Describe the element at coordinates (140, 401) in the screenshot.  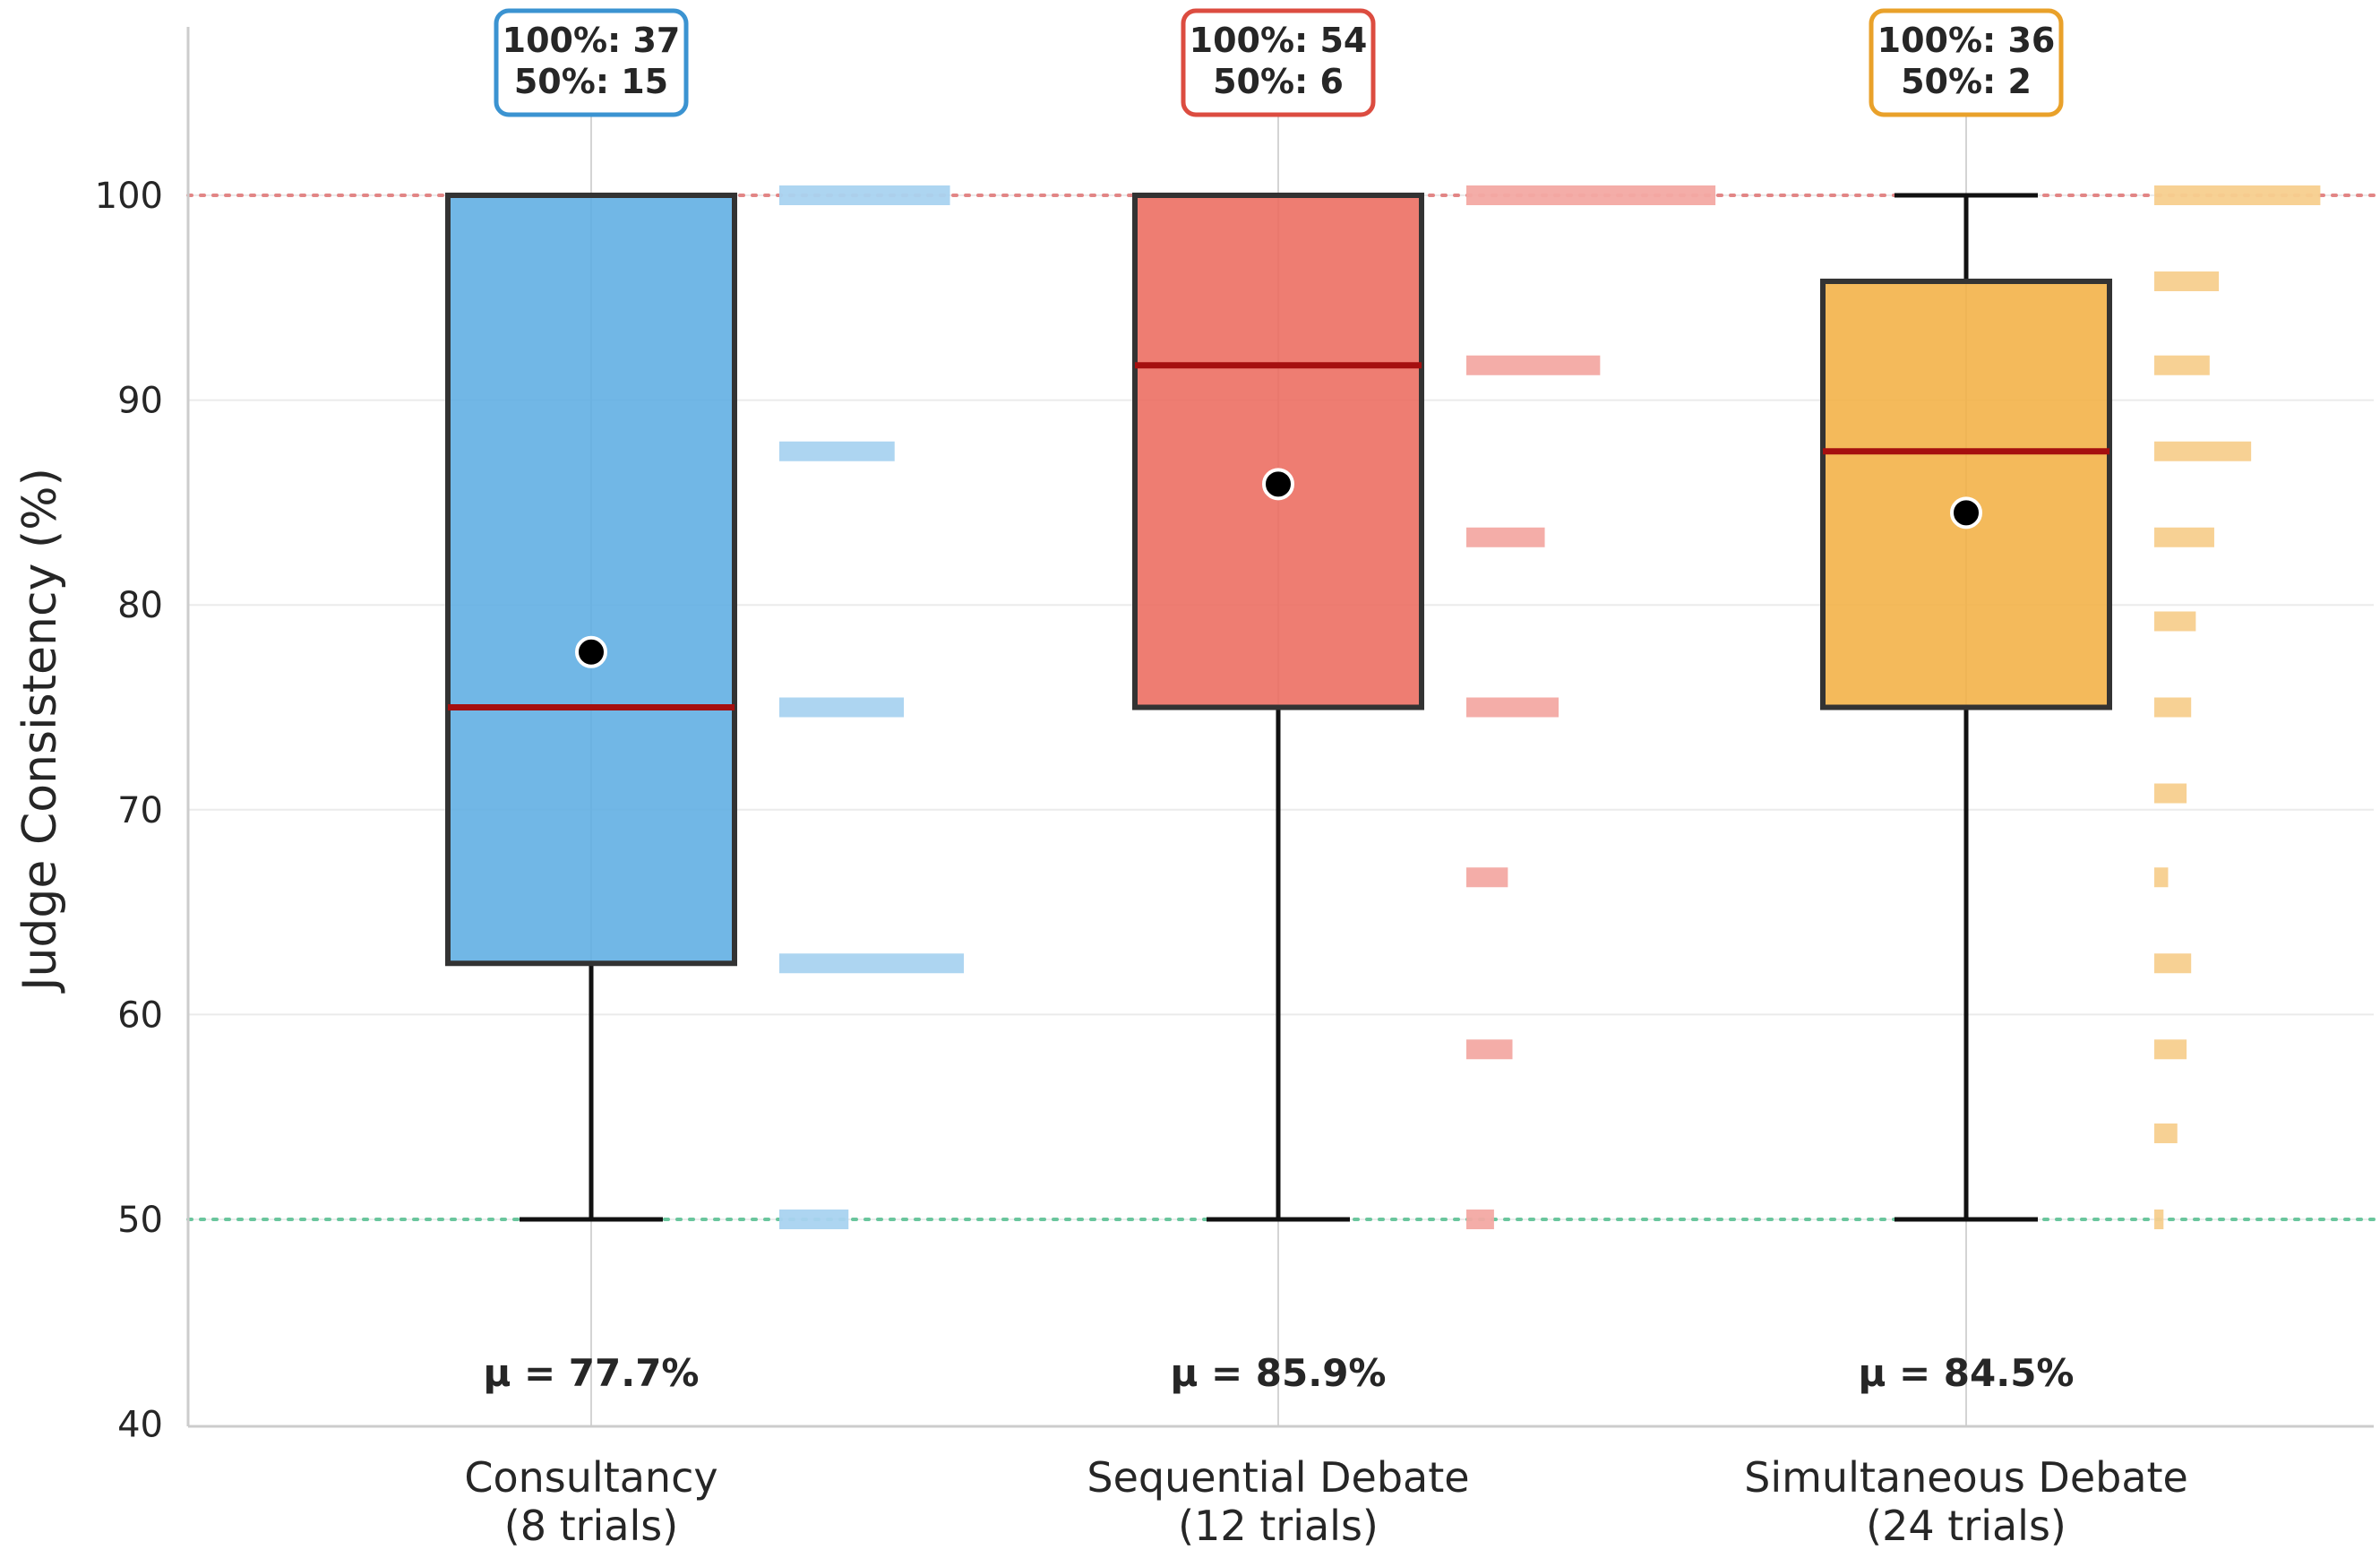
I see `y-tick-label: 90` at that location.